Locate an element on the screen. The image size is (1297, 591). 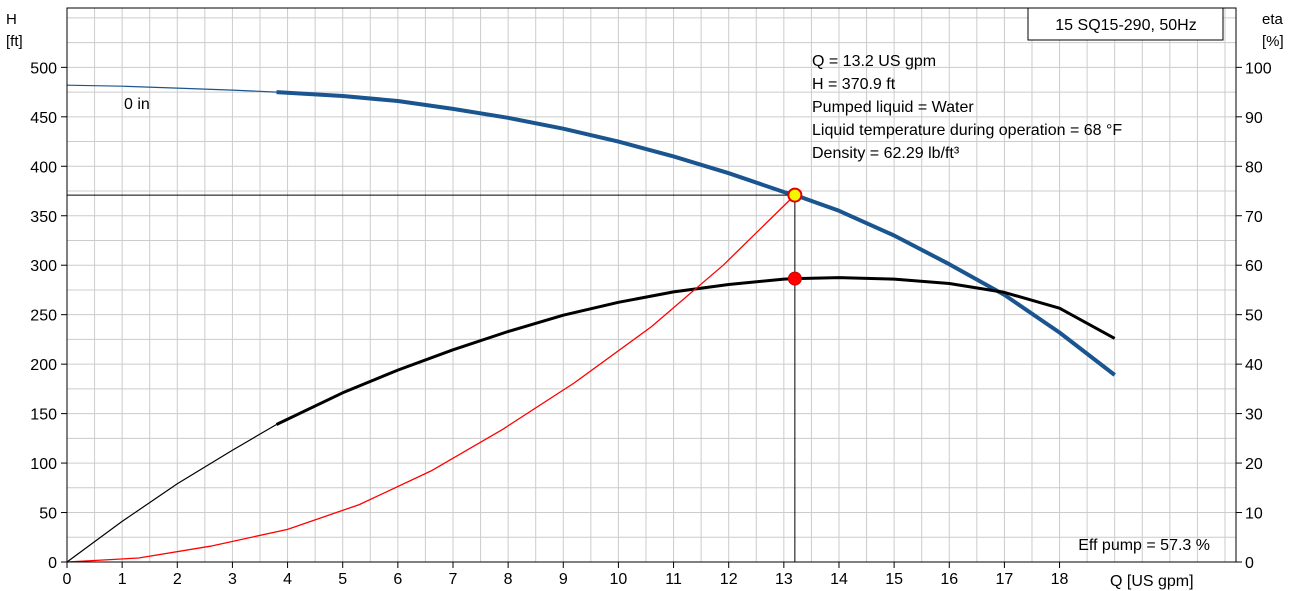
right-tick-label: 10 is located at coordinates (1254, 514).